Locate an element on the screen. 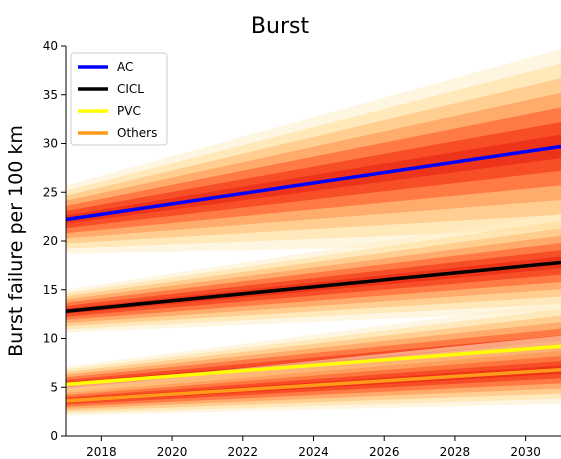 This screenshot has width=561, height=459. y-tick-label: 30 is located at coordinates (50, 144).